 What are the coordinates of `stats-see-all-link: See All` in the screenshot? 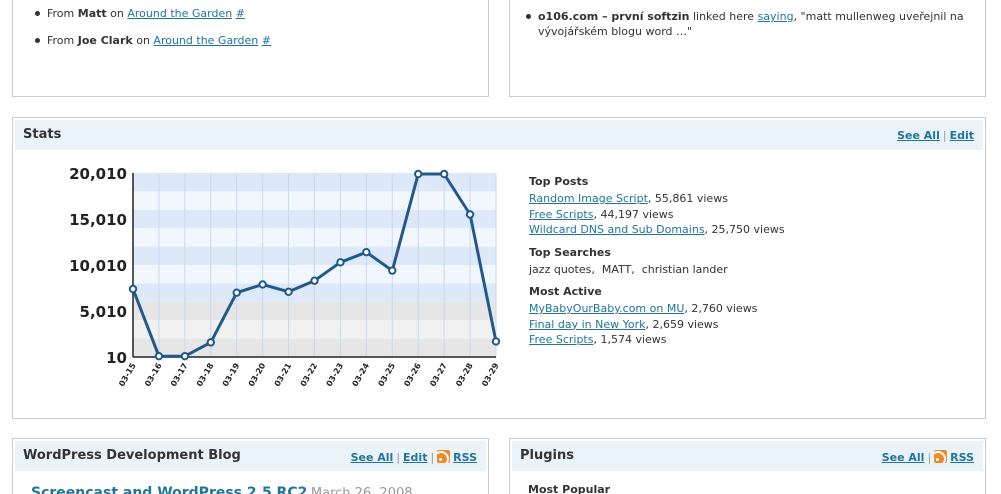 It's located at (918, 135).